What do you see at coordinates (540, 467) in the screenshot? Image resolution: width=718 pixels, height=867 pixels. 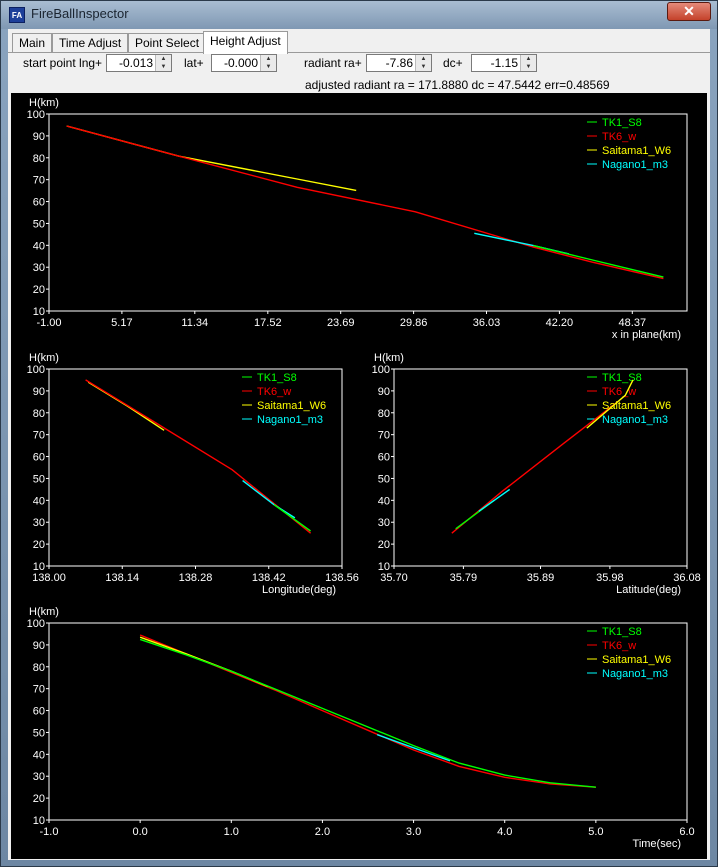 I see `chart-frame-latitude` at bounding box center [540, 467].